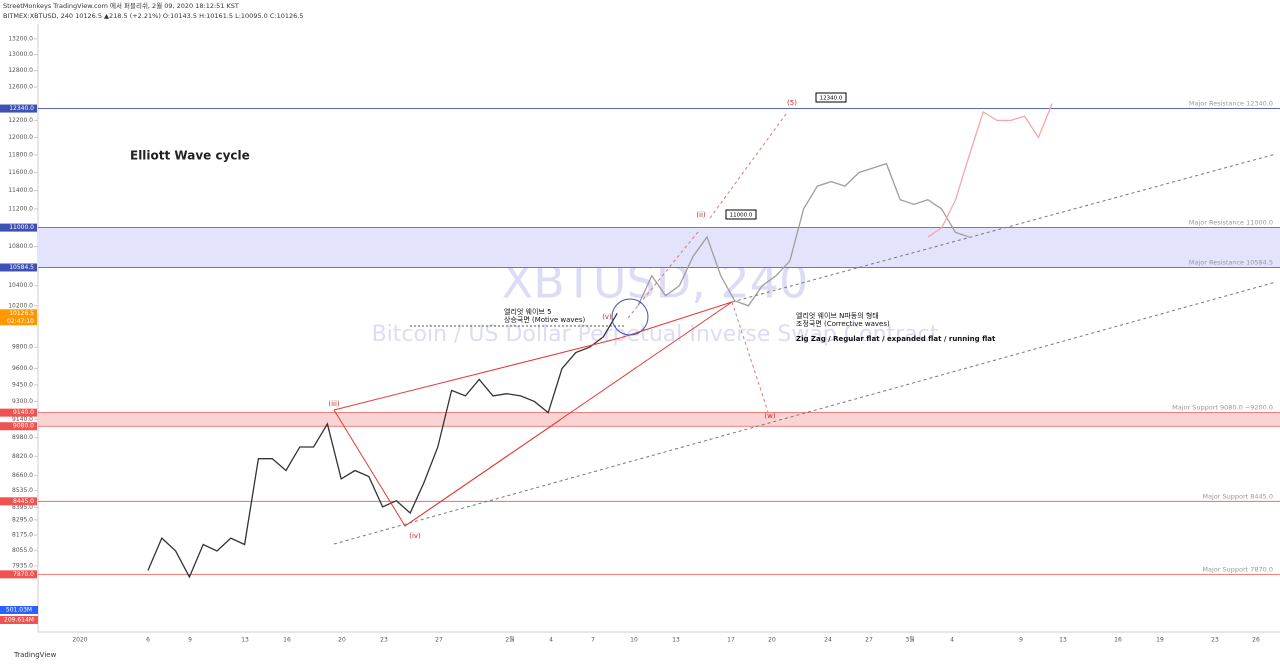  I want to click on y-tick-label: 8175.0, so click(22, 534).